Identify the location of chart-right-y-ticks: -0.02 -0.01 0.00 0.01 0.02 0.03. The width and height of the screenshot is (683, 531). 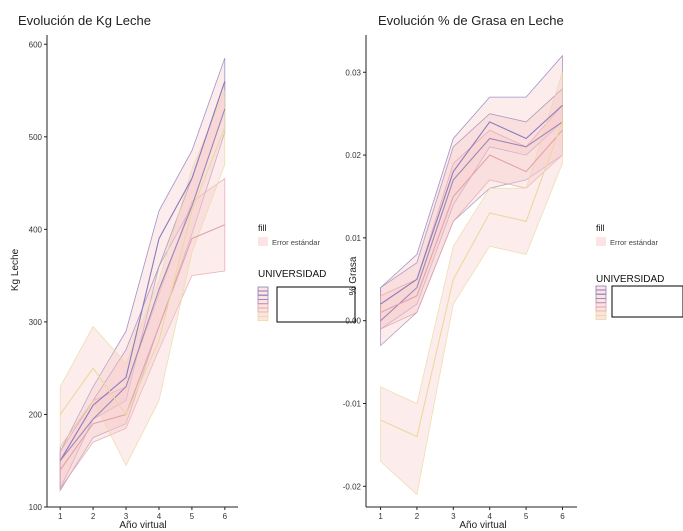
(354, 279).